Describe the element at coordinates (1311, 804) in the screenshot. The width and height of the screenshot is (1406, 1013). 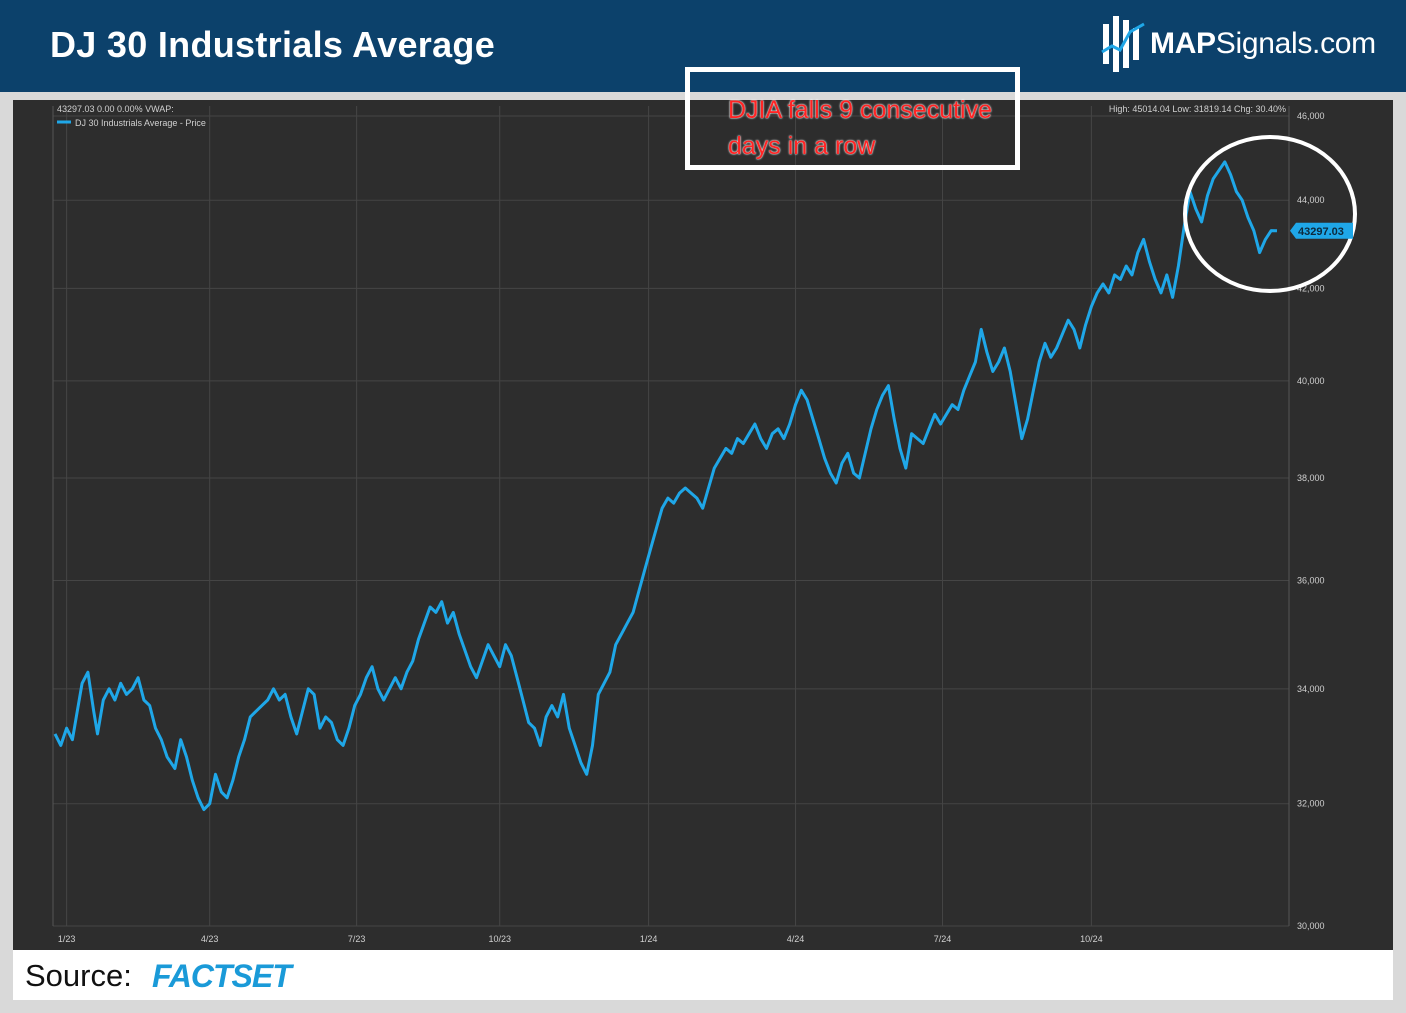
I see `y-tick-label: 32,000` at that location.